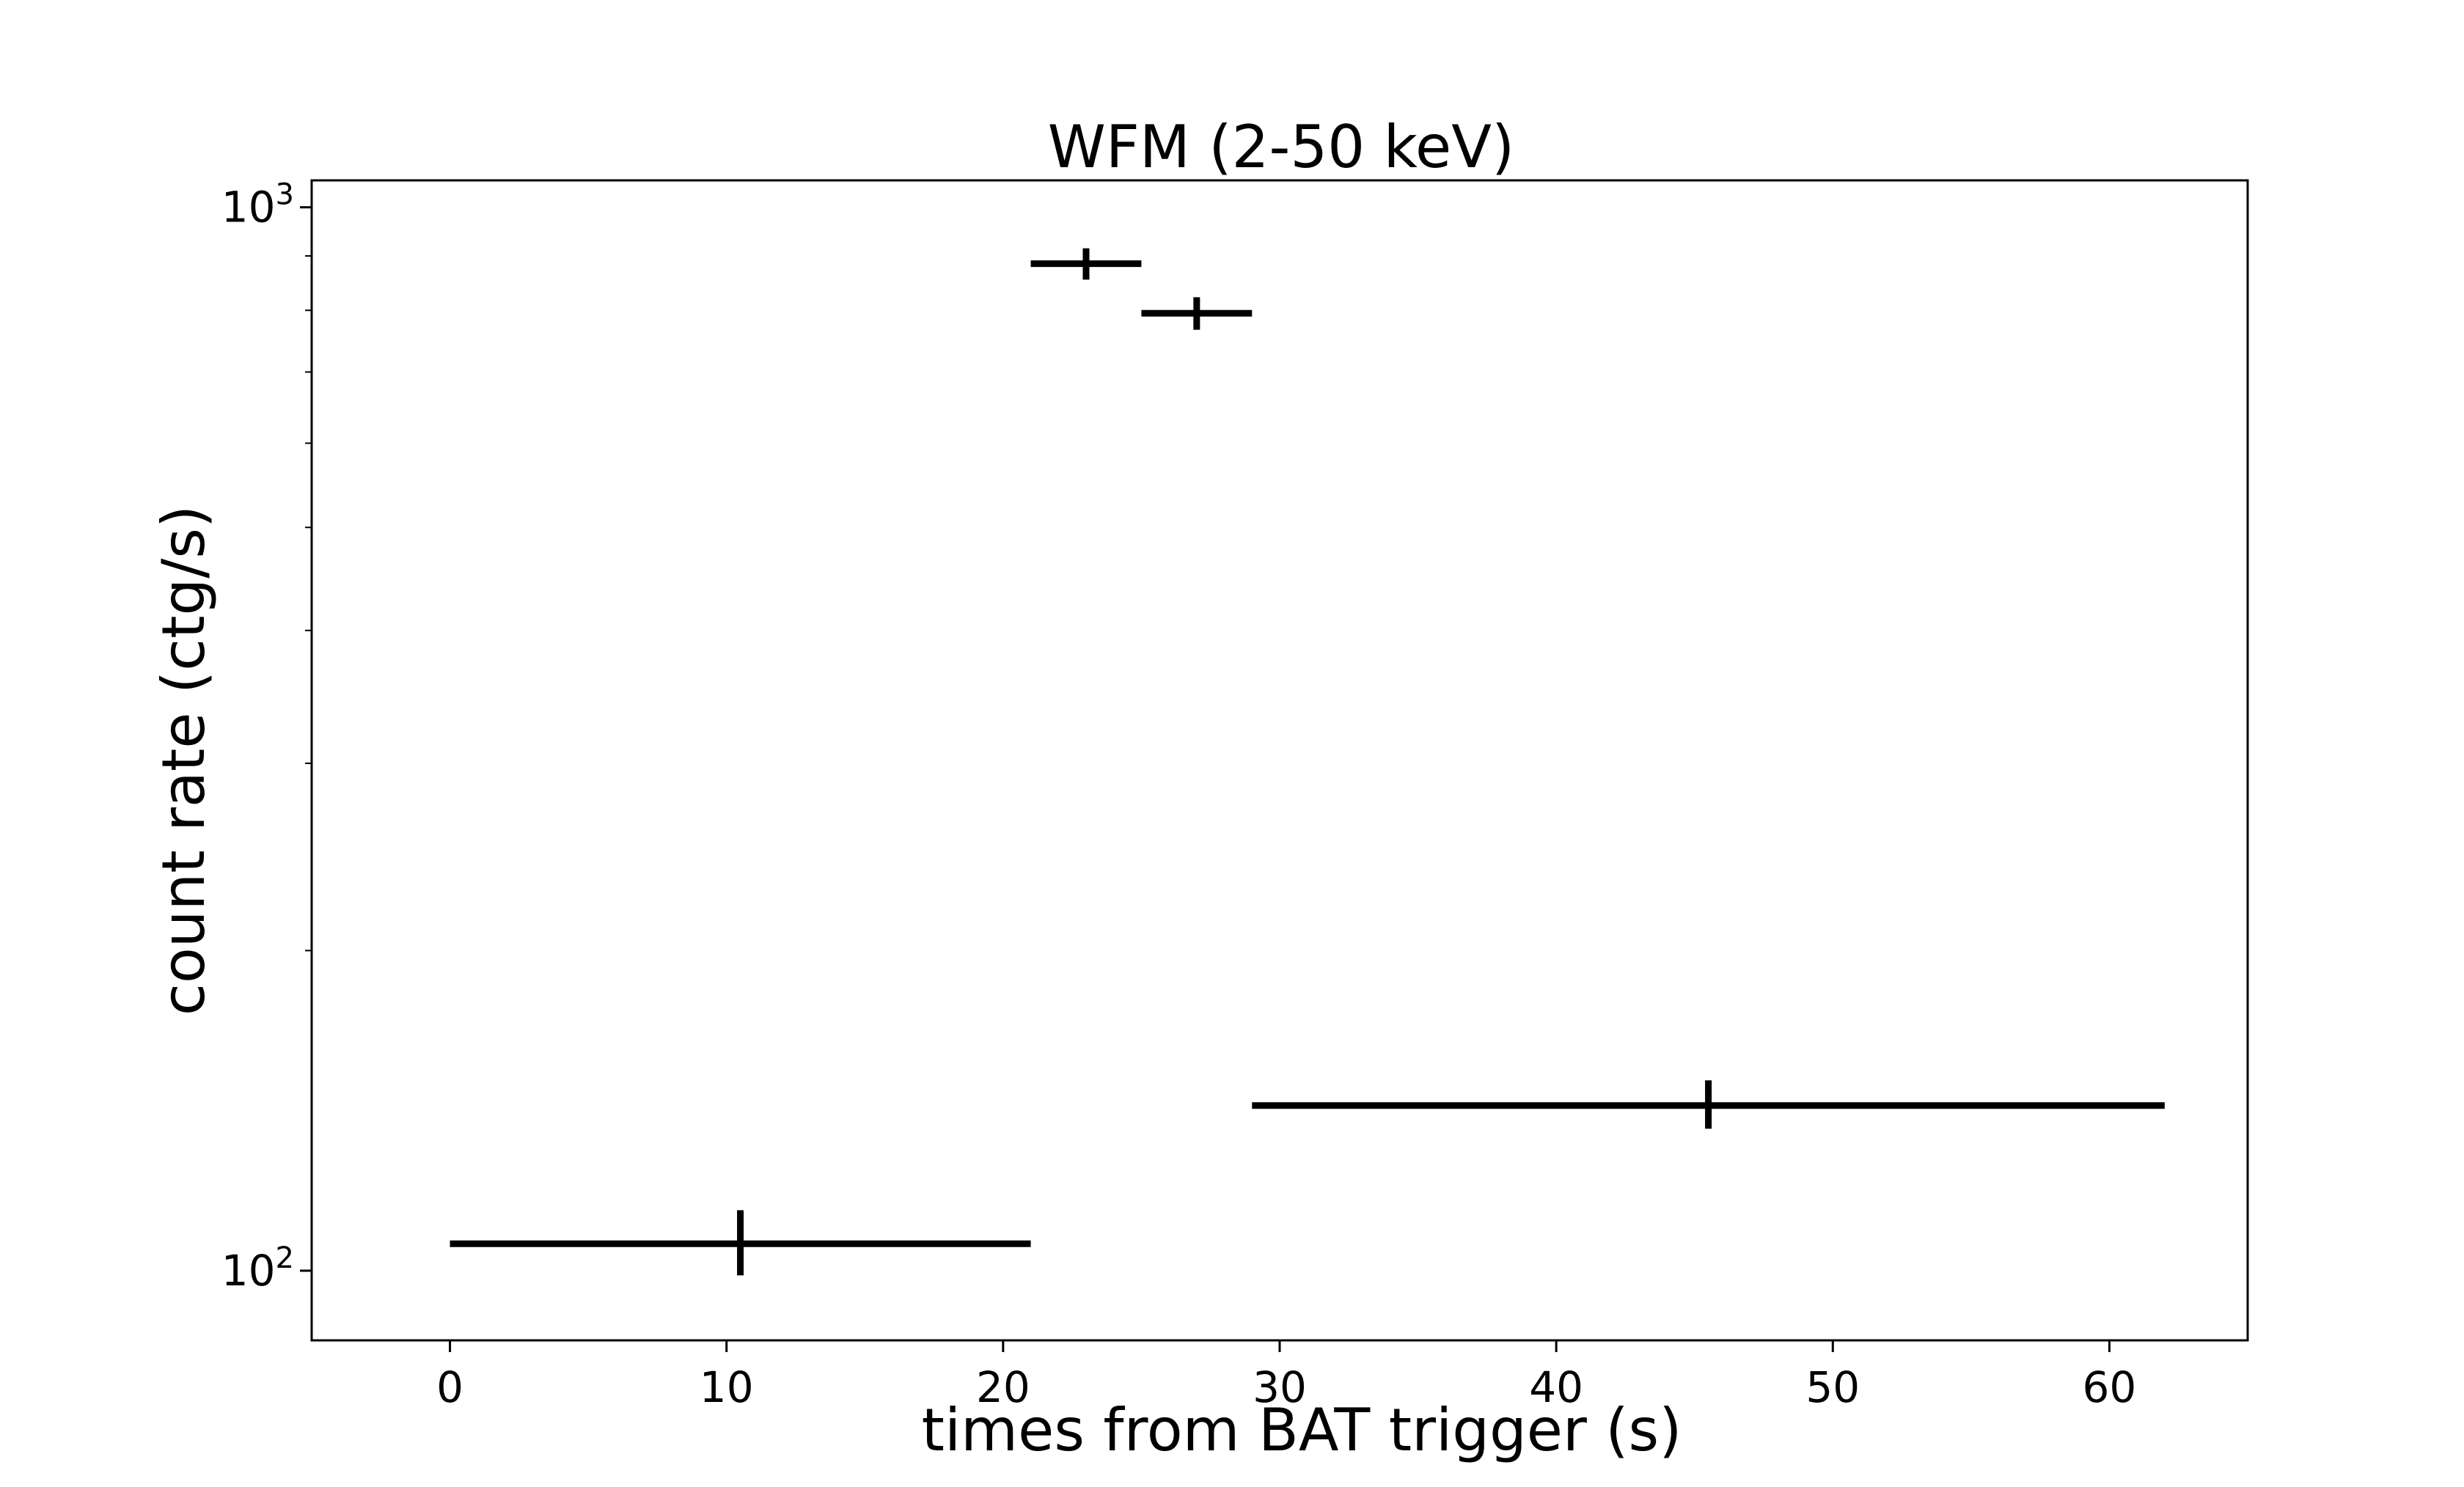  I want to click on x-tick-label: 10, so click(727, 1387).